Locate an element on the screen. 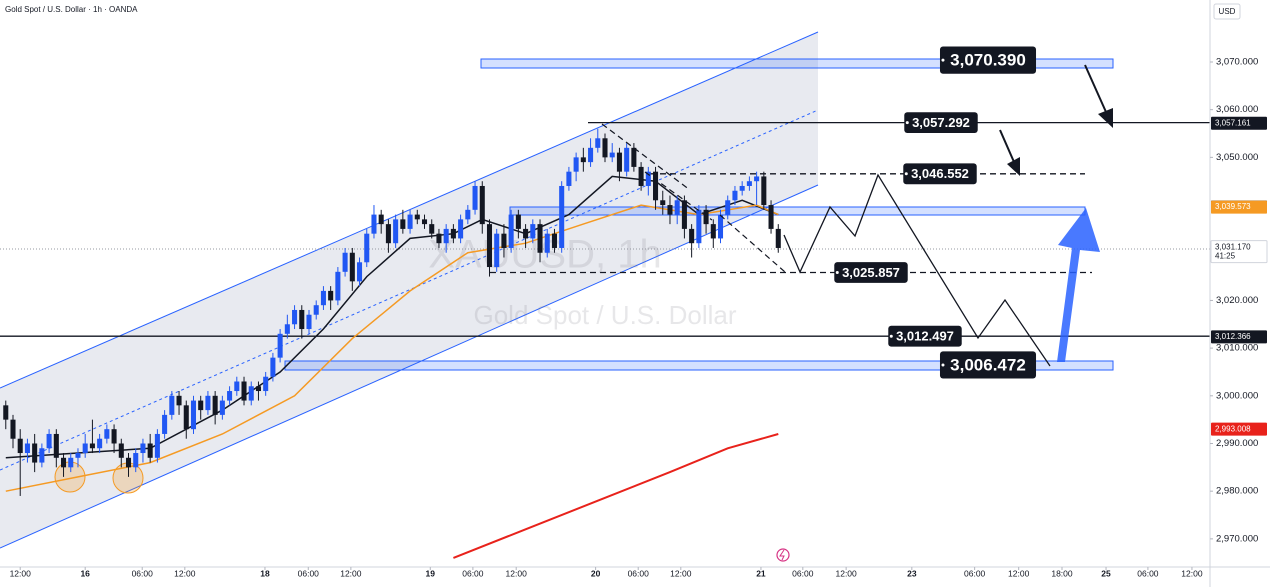  y-tick-label: 3,020.000 is located at coordinates (1237, 300).